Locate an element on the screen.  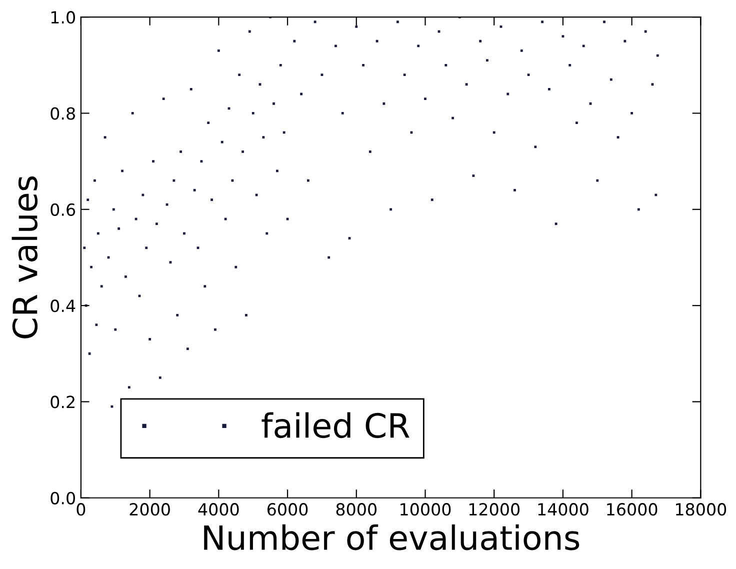
x-tick-label: 6000 is located at coordinates (287, 509).